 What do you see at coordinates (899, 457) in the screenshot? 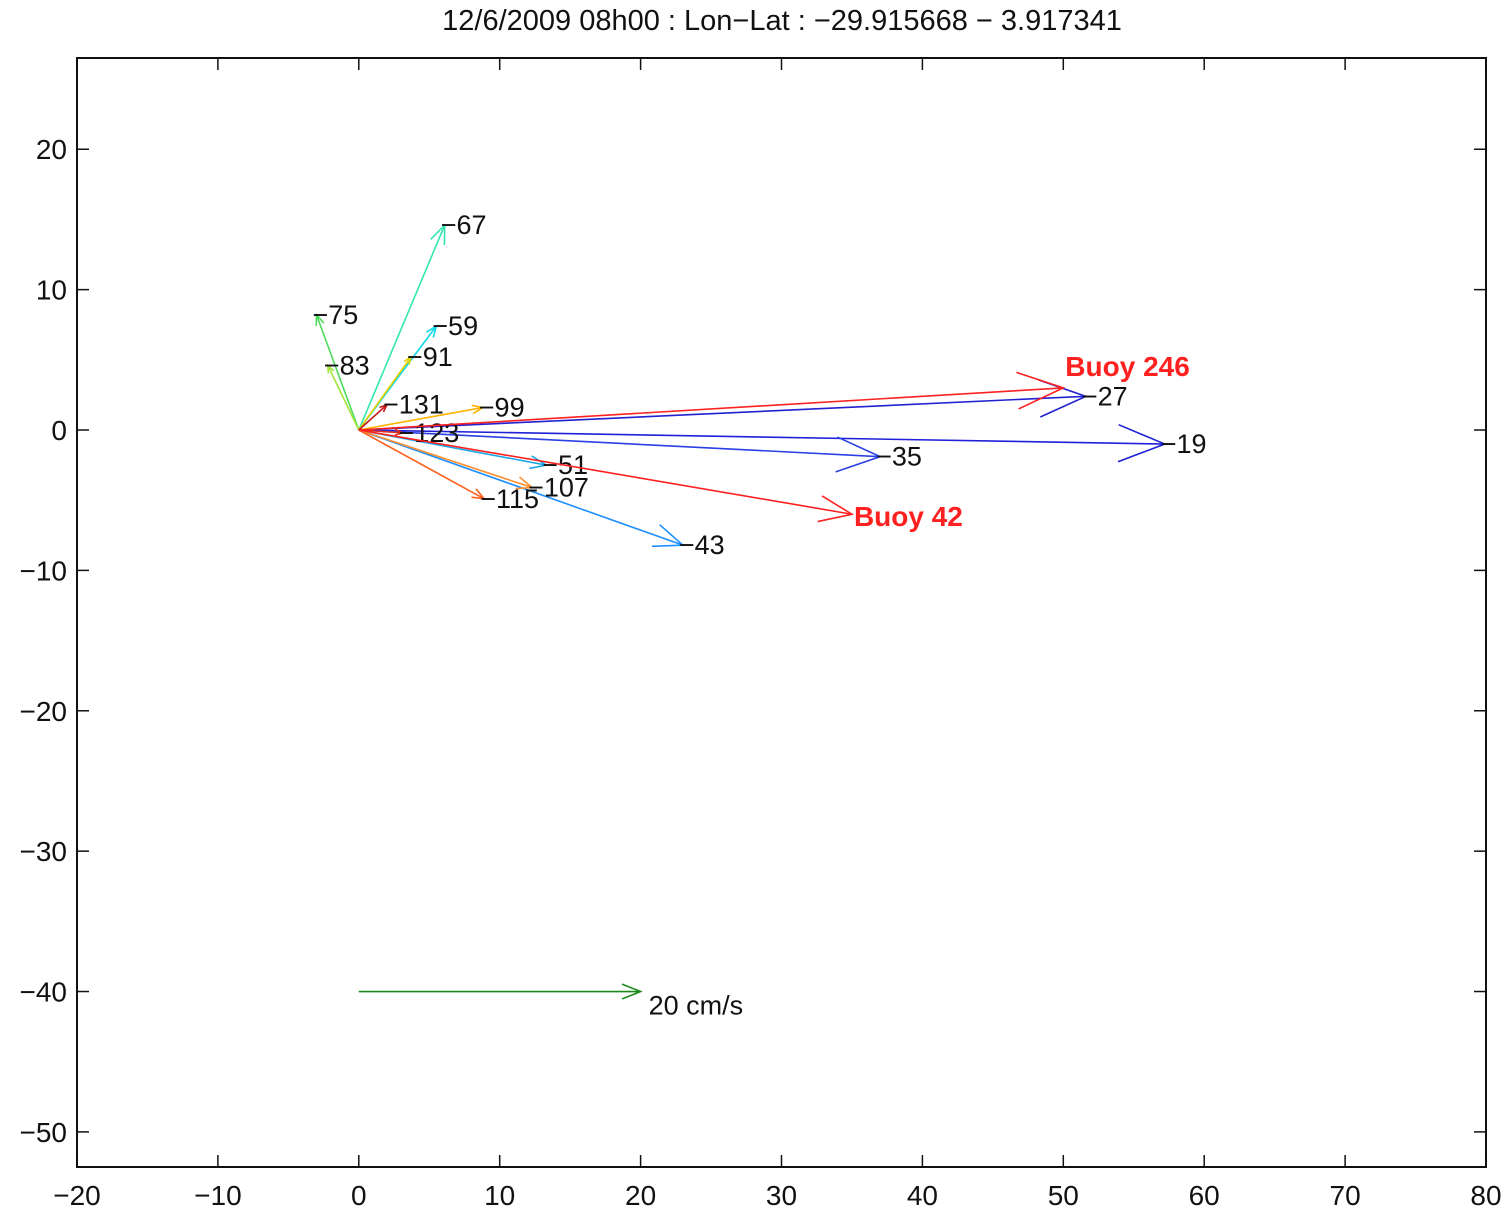
I see `vector-label: −35` at bounding box center [899, 457].